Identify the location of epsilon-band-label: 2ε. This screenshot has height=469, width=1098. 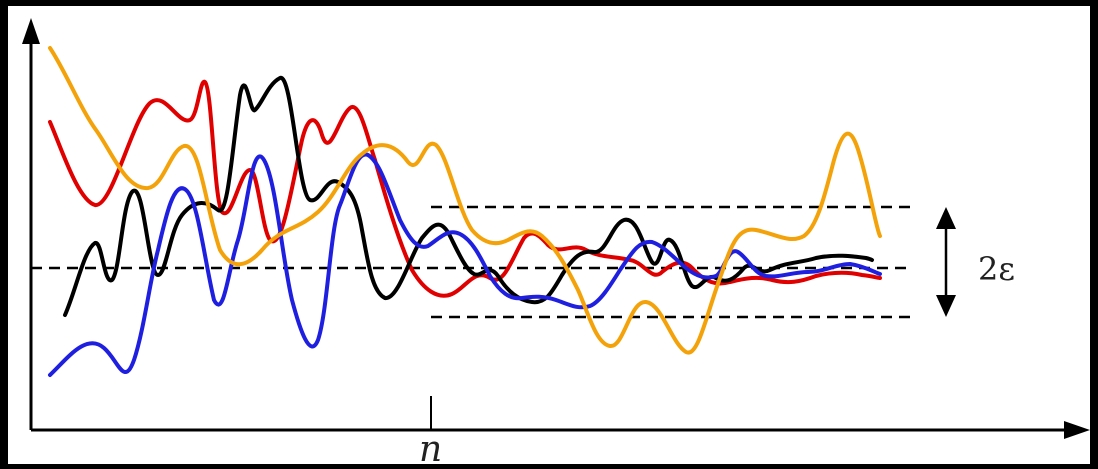
(996, 269).